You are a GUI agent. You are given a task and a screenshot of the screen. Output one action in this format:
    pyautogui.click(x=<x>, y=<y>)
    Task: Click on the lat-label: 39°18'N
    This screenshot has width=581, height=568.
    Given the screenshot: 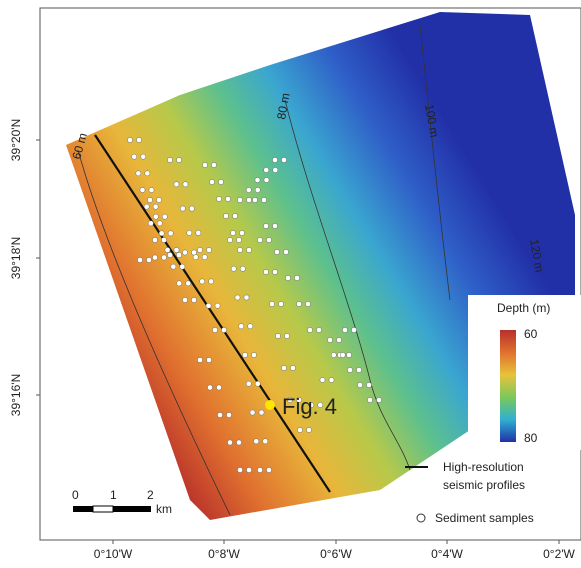 What is the action you would take?
    pyautogui.click(x=16, y=258)
    